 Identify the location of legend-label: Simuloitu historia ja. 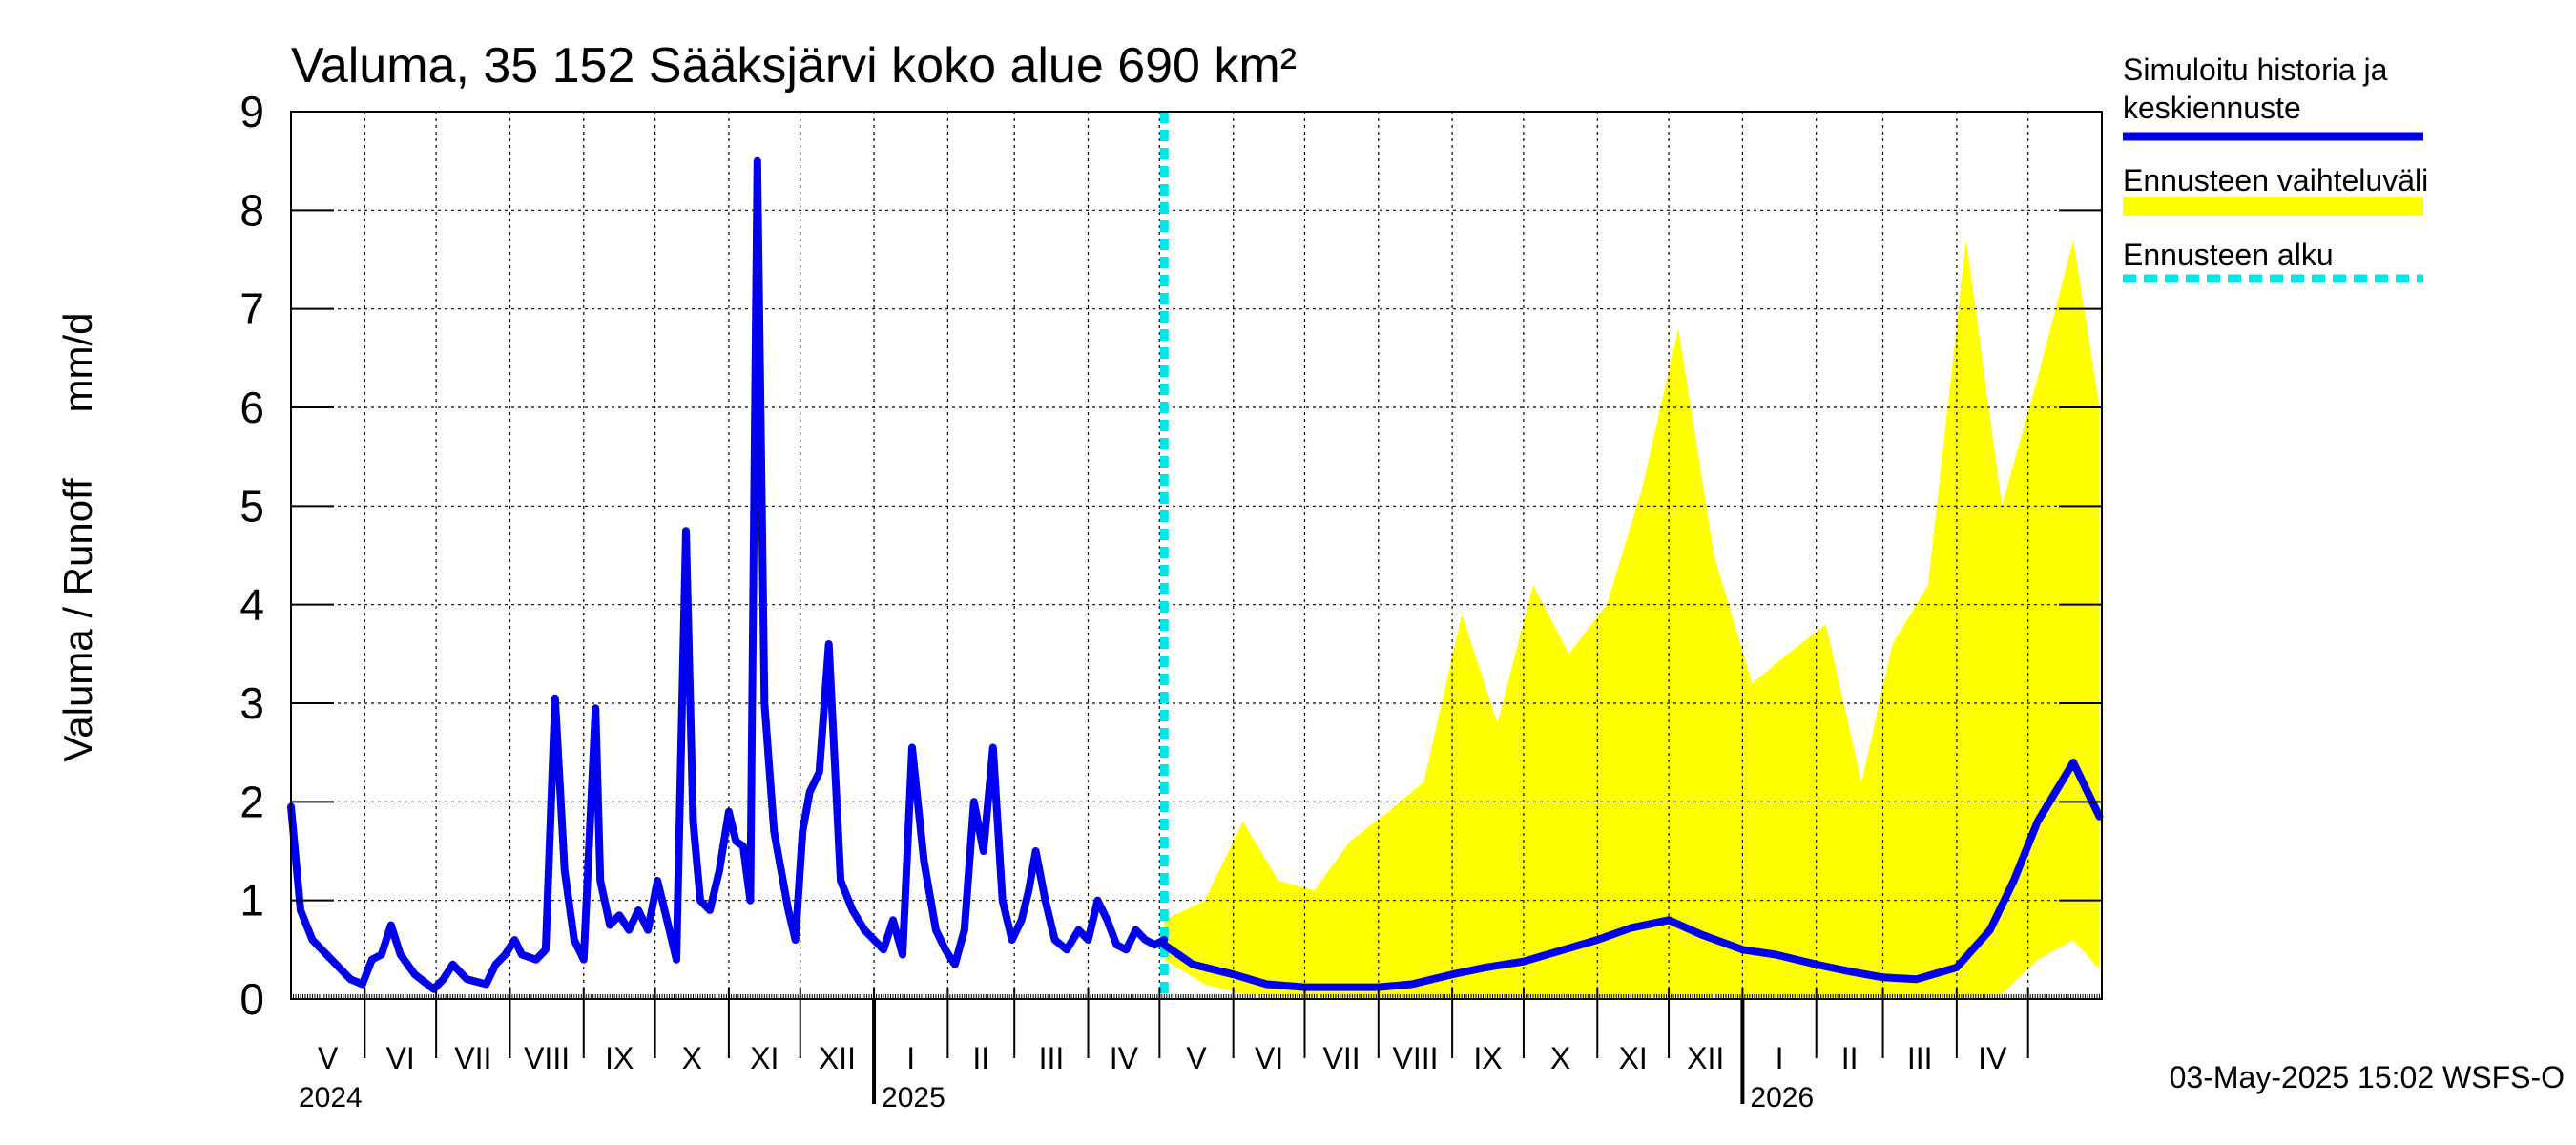
(2255, 69).